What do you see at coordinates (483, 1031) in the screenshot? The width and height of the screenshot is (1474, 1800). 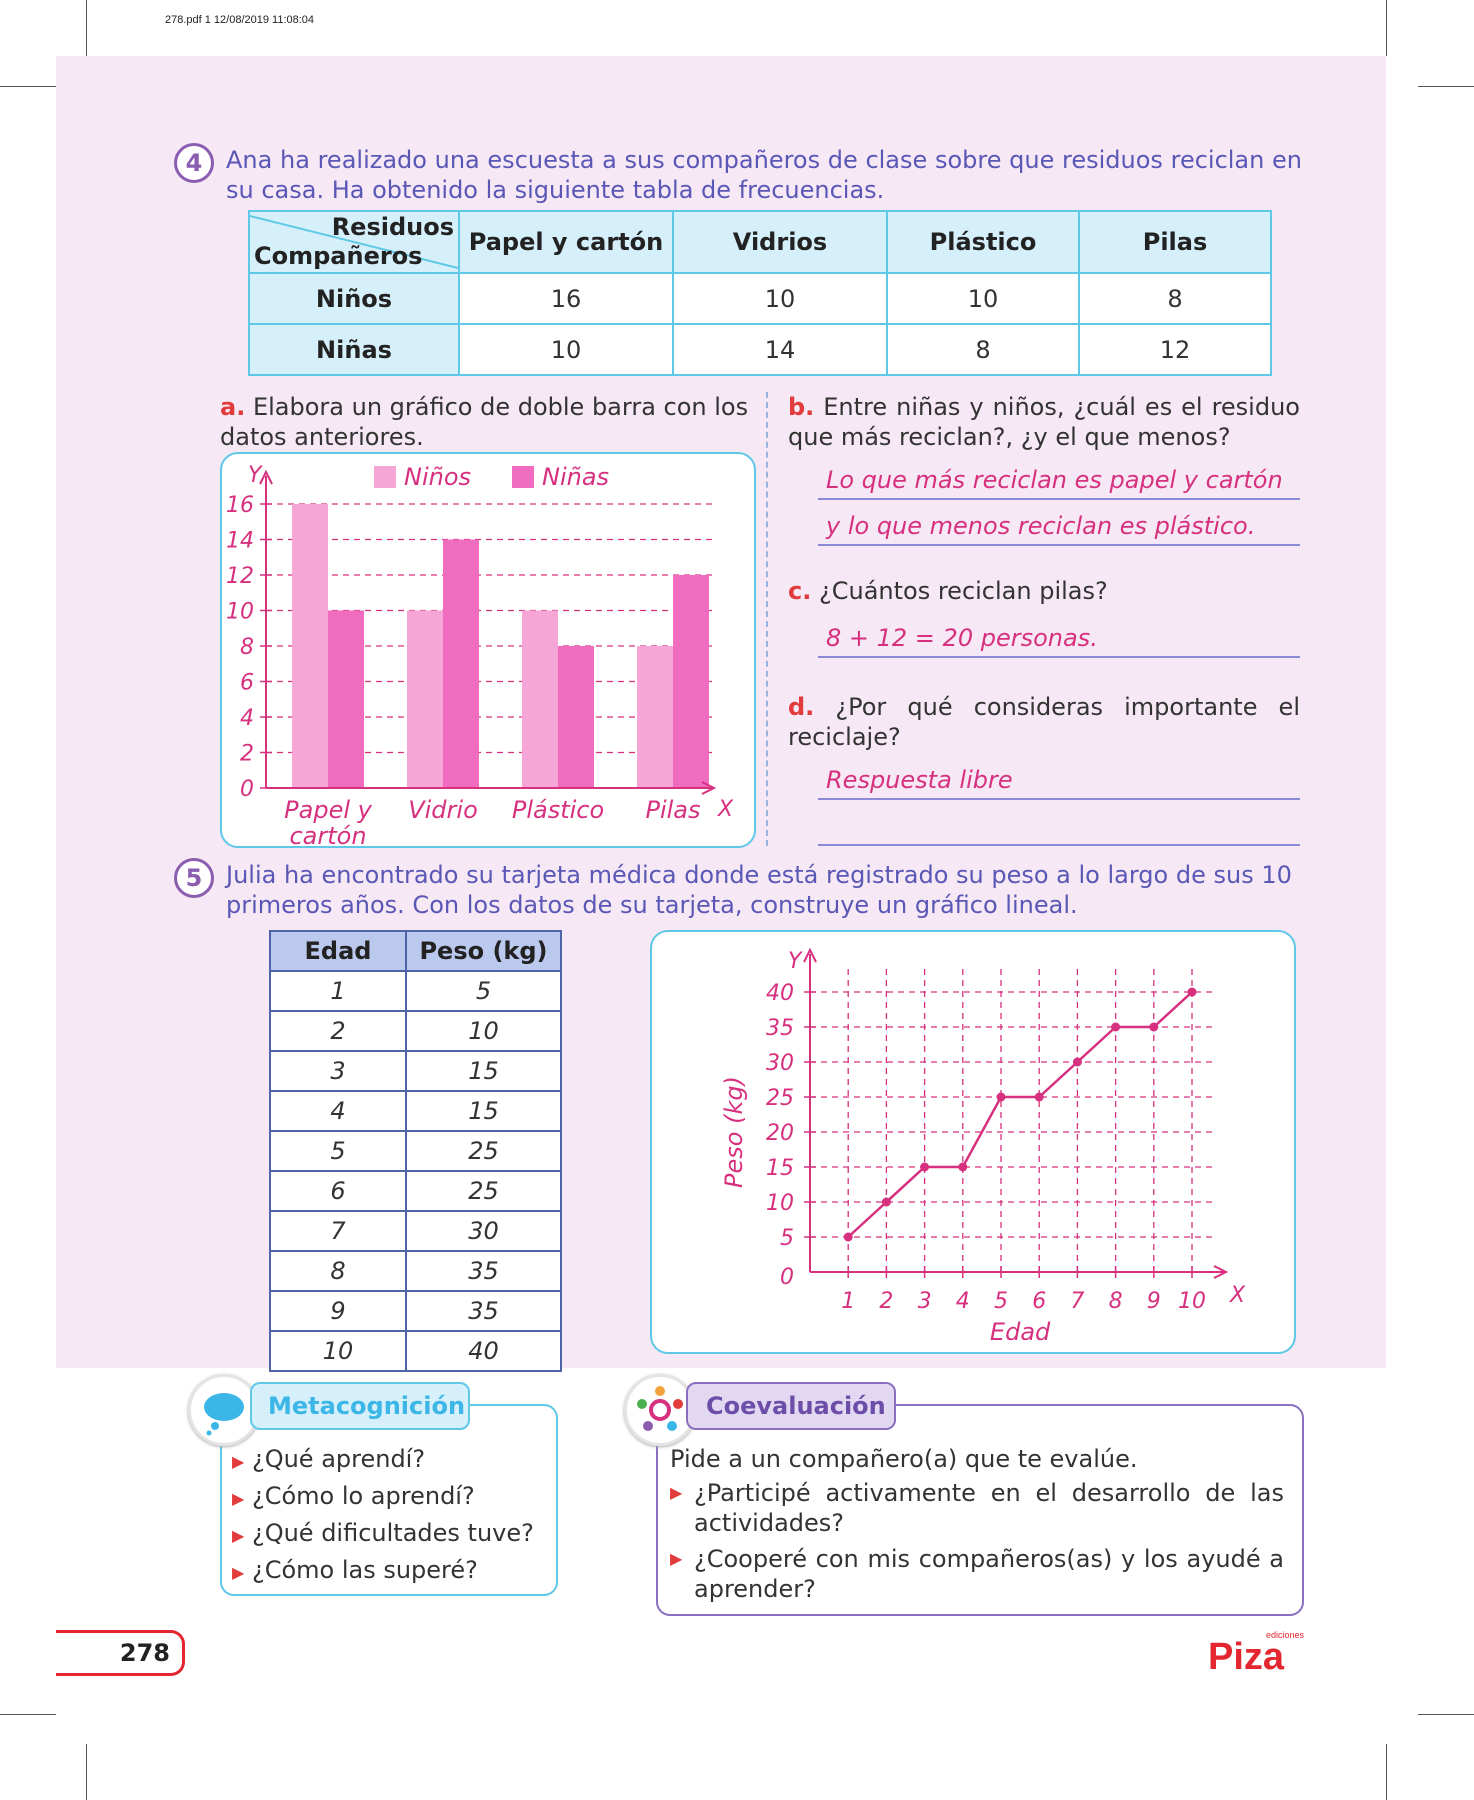 I see `peso-cell: 10` at bounding box center [483, 1031].